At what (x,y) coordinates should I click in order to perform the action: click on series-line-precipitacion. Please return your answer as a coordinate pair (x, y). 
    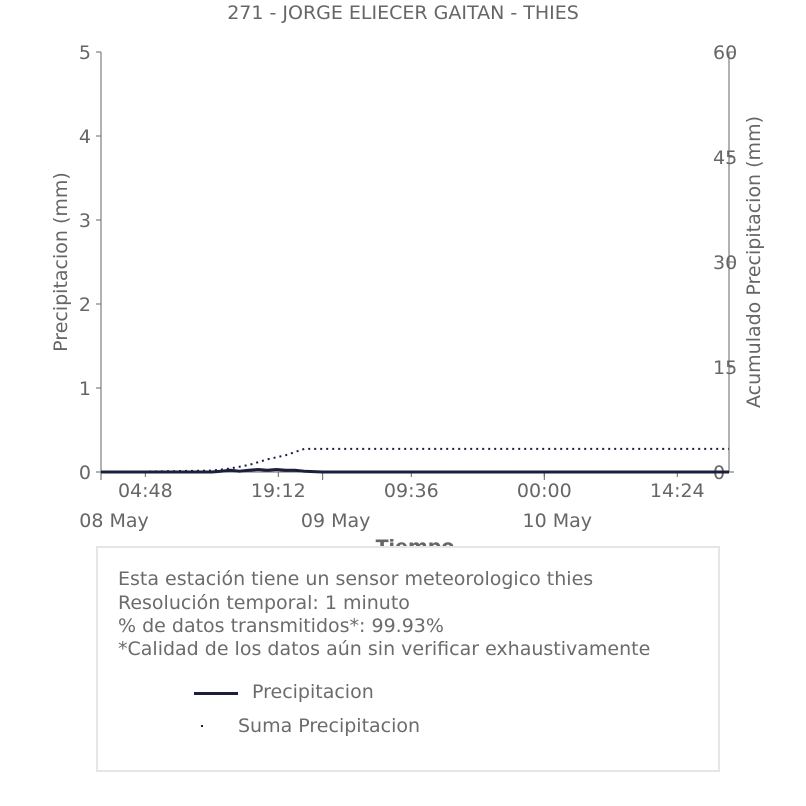
    Looking at the image, I should click on (415, 470).